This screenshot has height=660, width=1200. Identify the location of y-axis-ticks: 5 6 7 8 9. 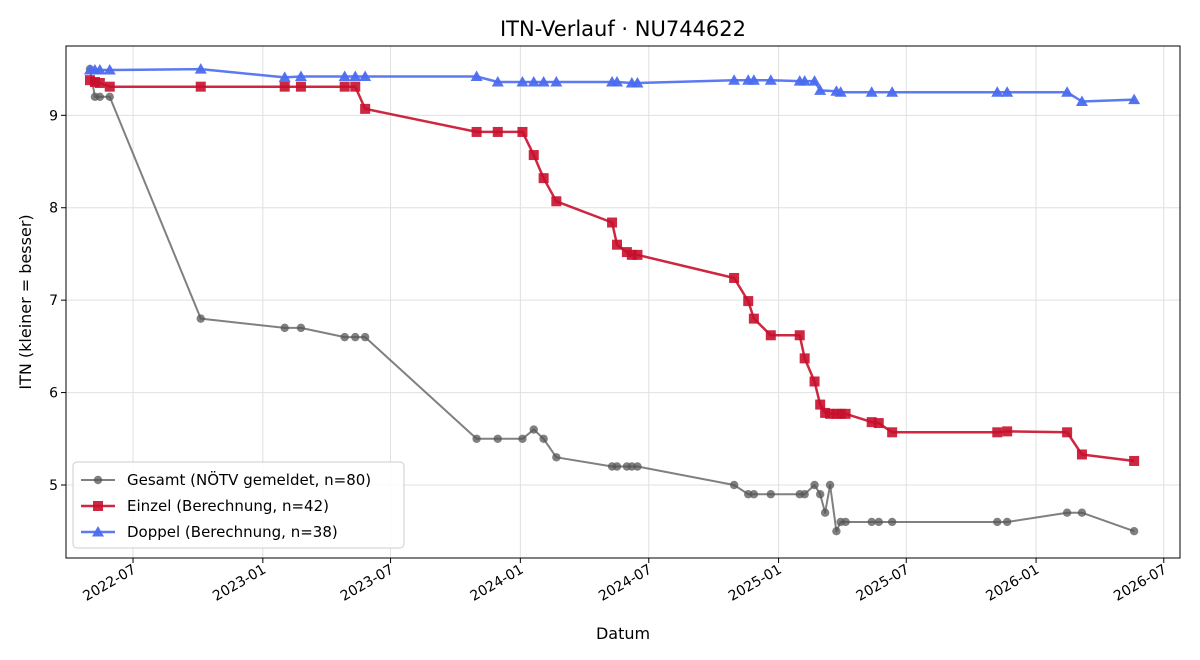
(57, 301).